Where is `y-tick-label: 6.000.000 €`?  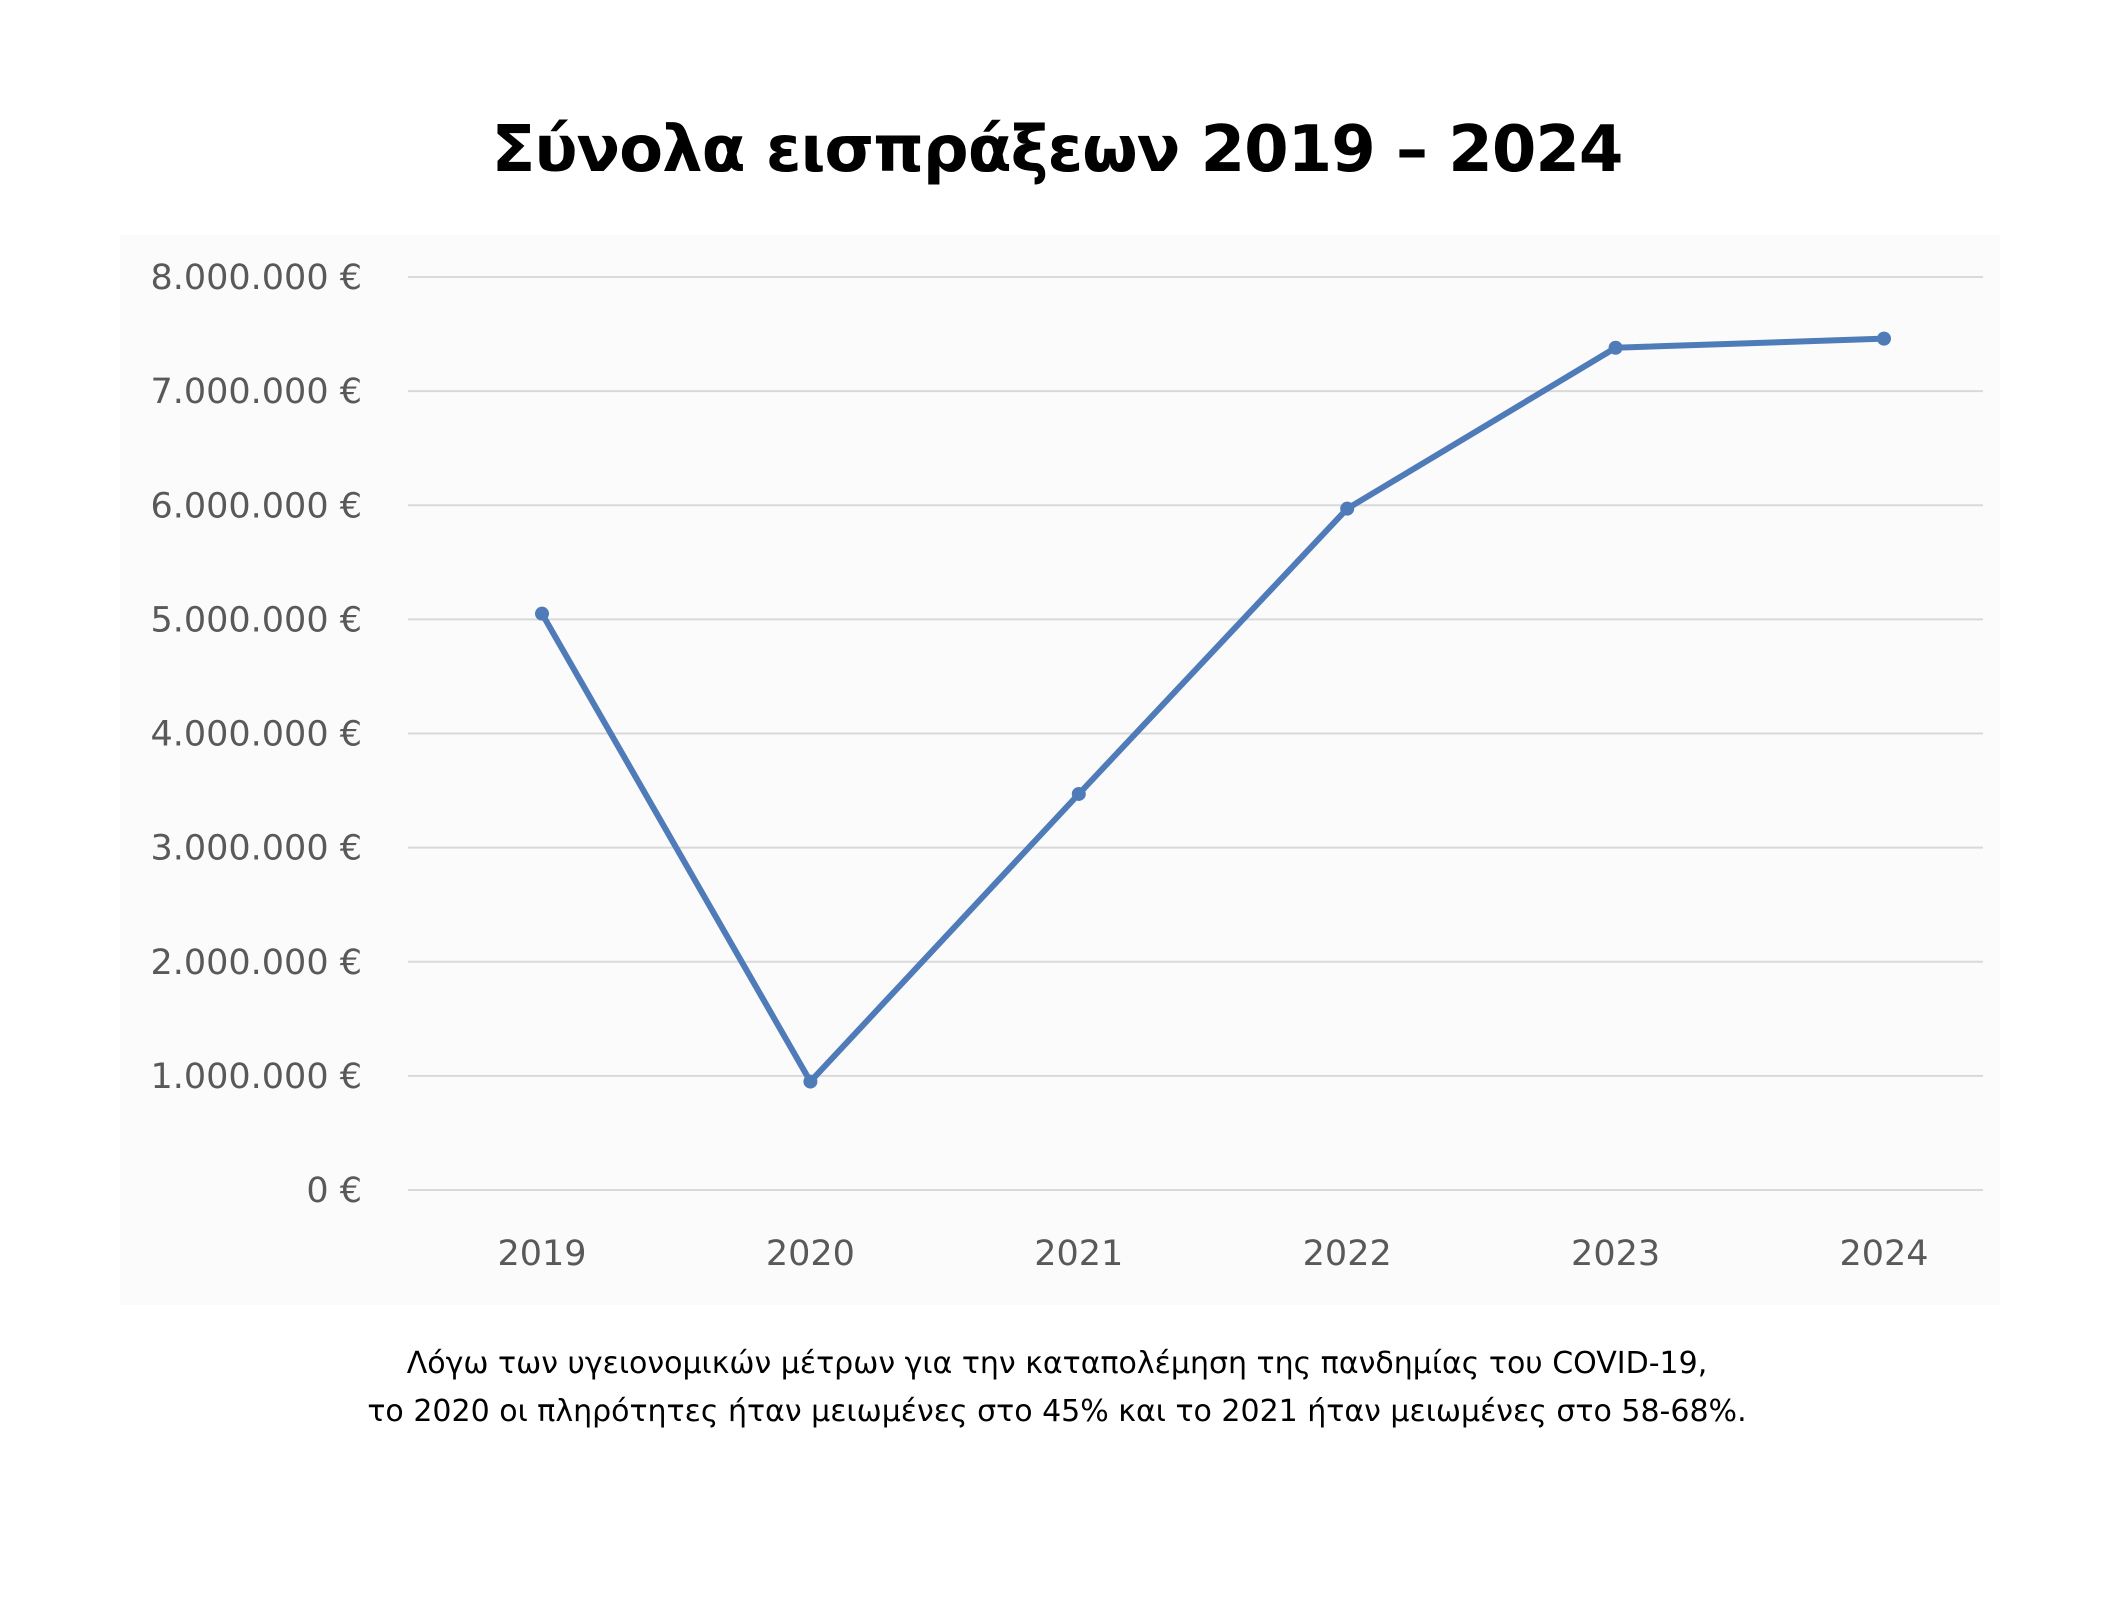
y-tick-label: 6.000.000 € is located at coordinates (256, 506).